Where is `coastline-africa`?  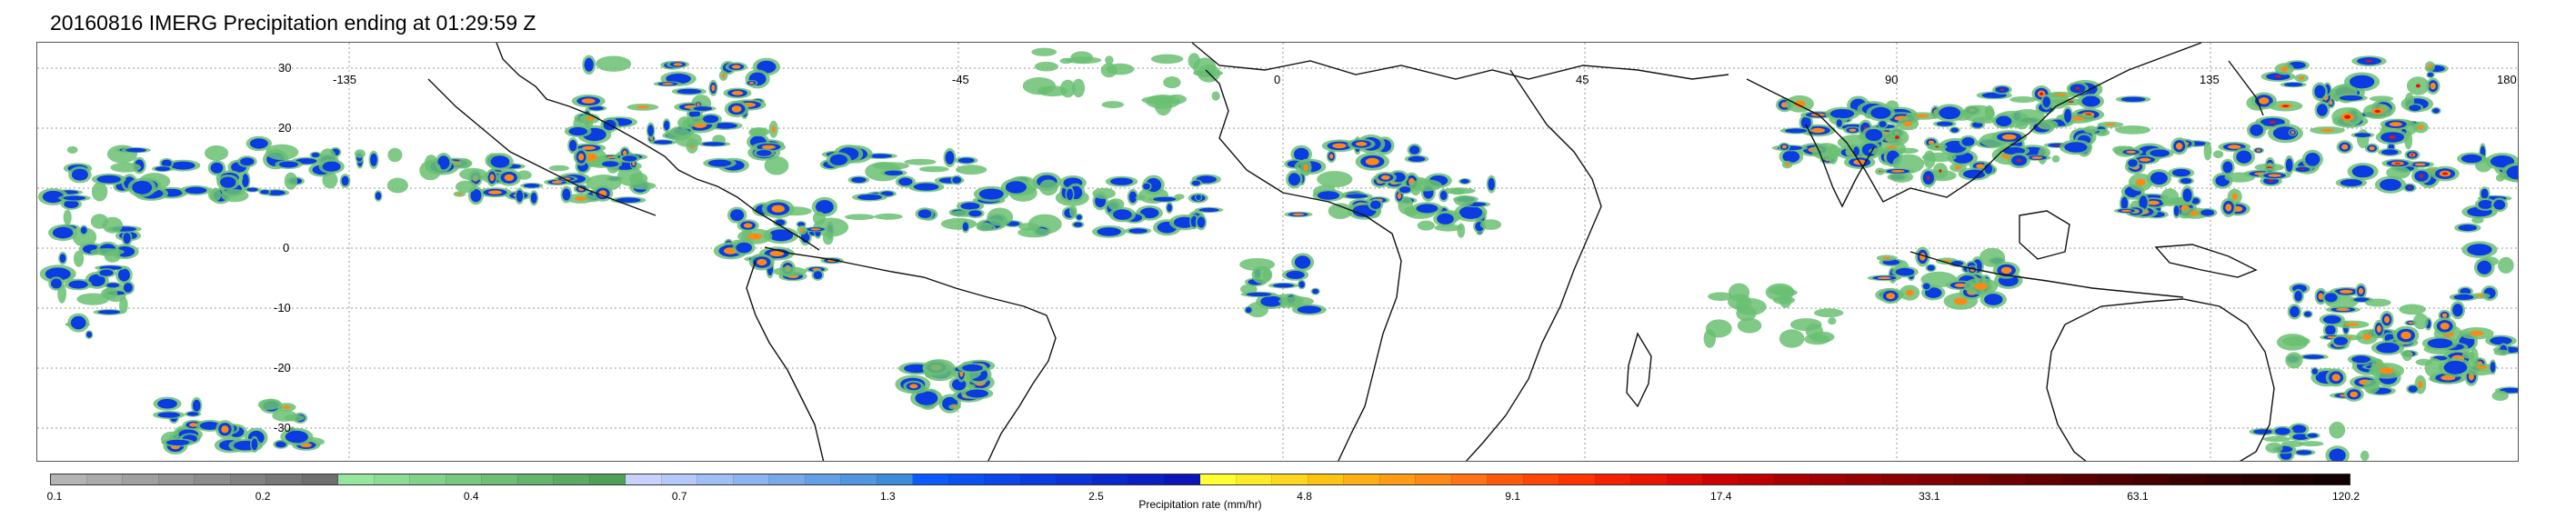 coastline-africa is located at coordinates (1303, 265).